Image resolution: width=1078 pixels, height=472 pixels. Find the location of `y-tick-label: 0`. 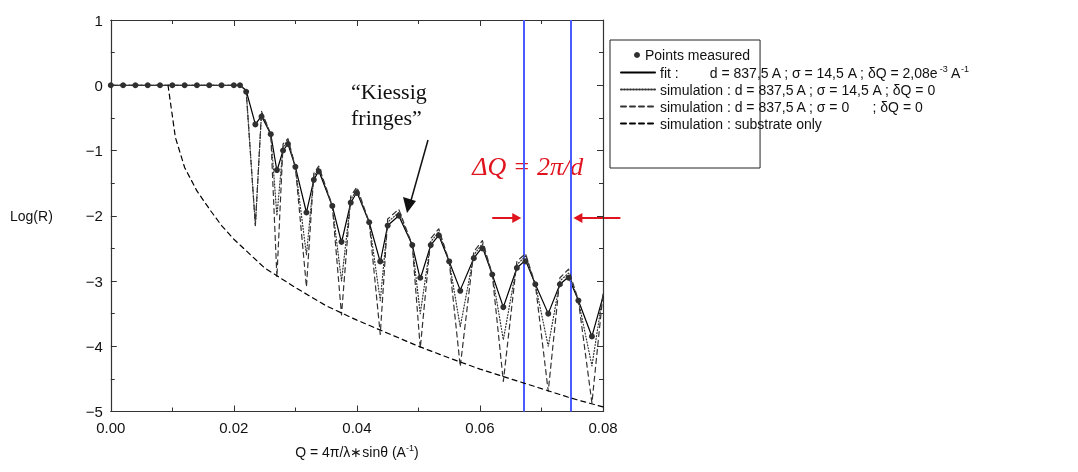

y-tick-label: 0 is located at coordinates (98, 85).